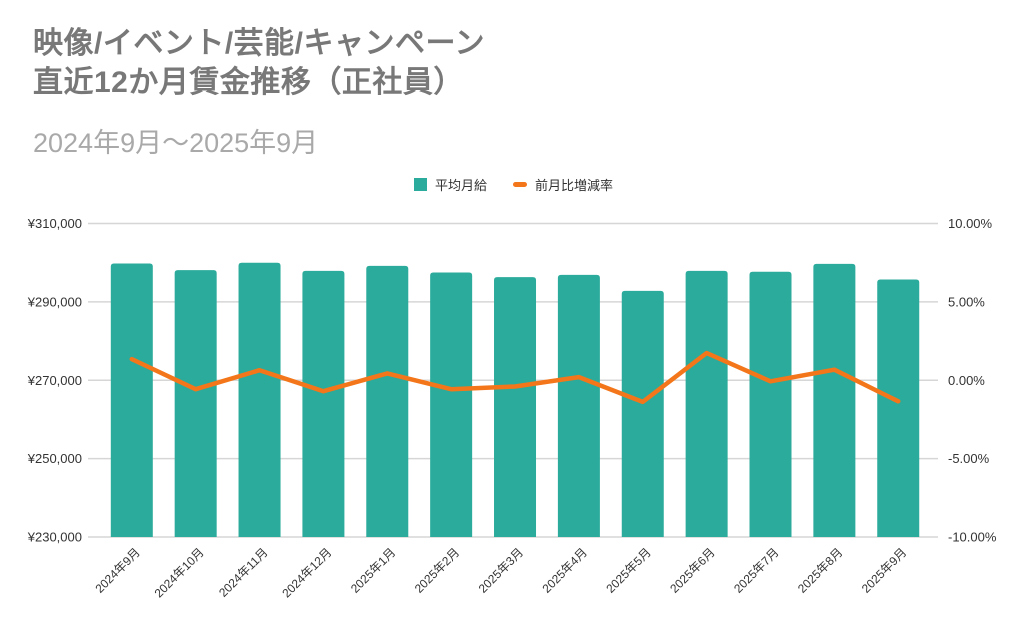 This screenshot has width=1024, height=633. What do you see at coordinates (574, 185) in the screenshot?
I see `legend-label-pct: 前月比増減率` at bounding box center [574, 185].